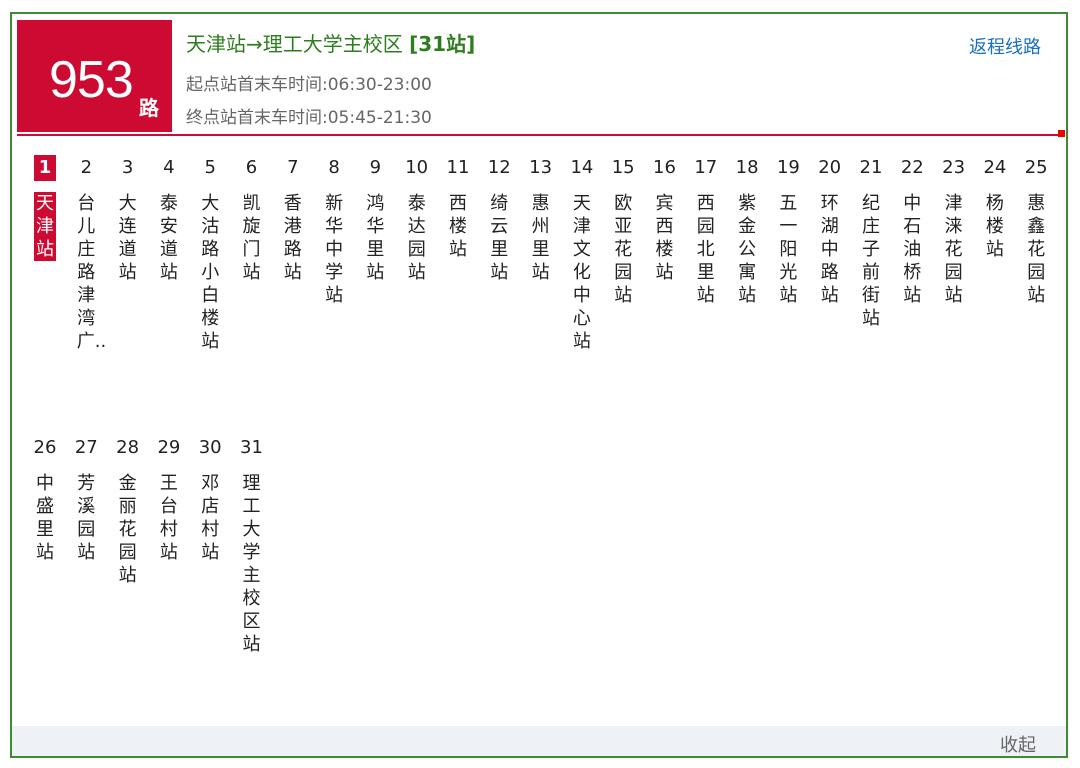 This screenshot has height=768, width=1080. What do you see at coordinates (499, 167) in the screenshot?
I see `stop-number: 12` at bounding box center [499, 167].